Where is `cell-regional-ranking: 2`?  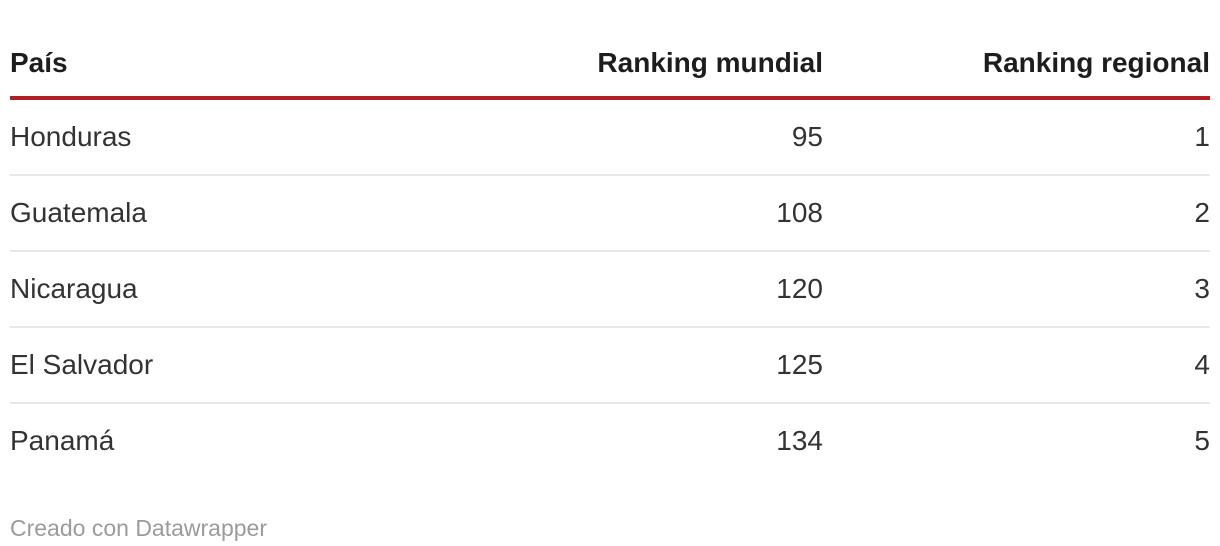 cell-regional-ranking: 2 is located at coordinates (1016, 213).